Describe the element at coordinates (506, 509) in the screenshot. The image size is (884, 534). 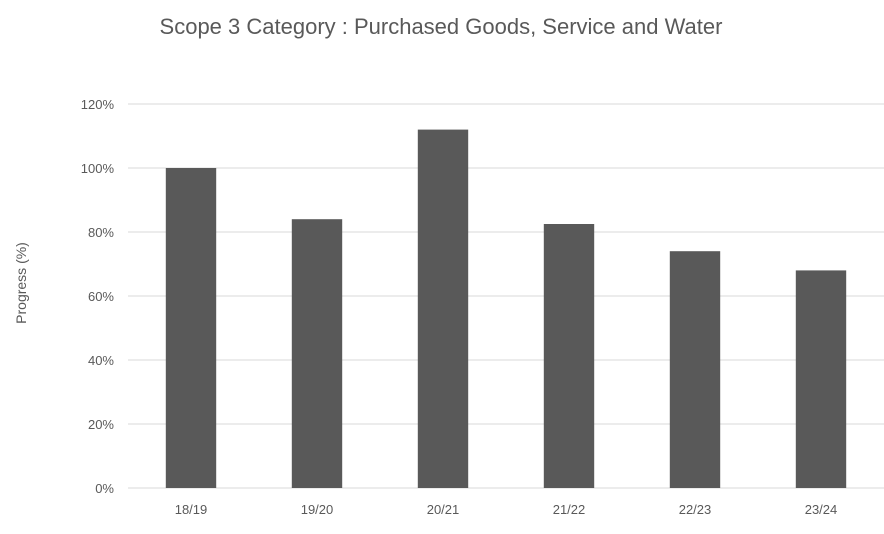
I see `x-tick-labels: 18/19 19/20 20/21 21/22 22/23 23/24` at that location.